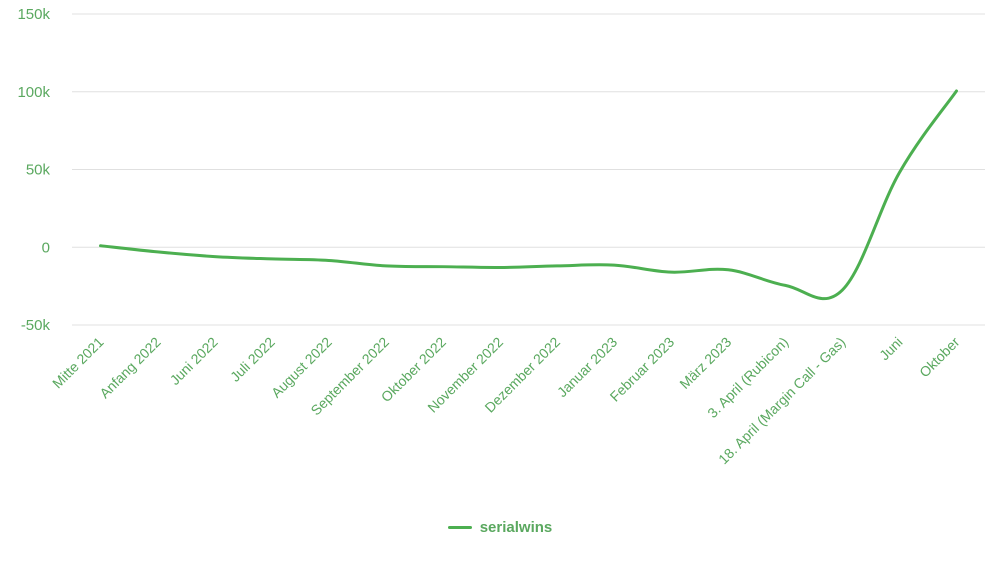 This screenshot has width=1000, height=566. I want to click on y-tick-label: 50k, so click(38, 170).